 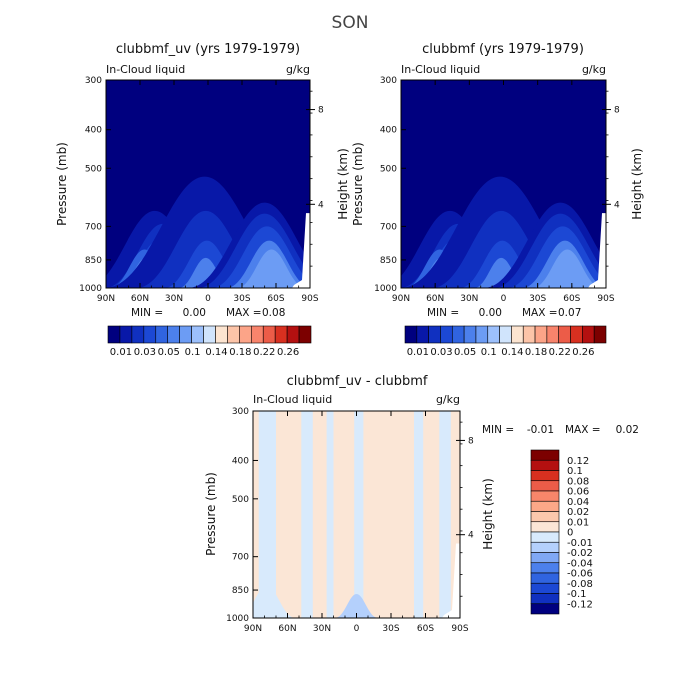 I want to click on masked-surface, so click(x=597, y=250).